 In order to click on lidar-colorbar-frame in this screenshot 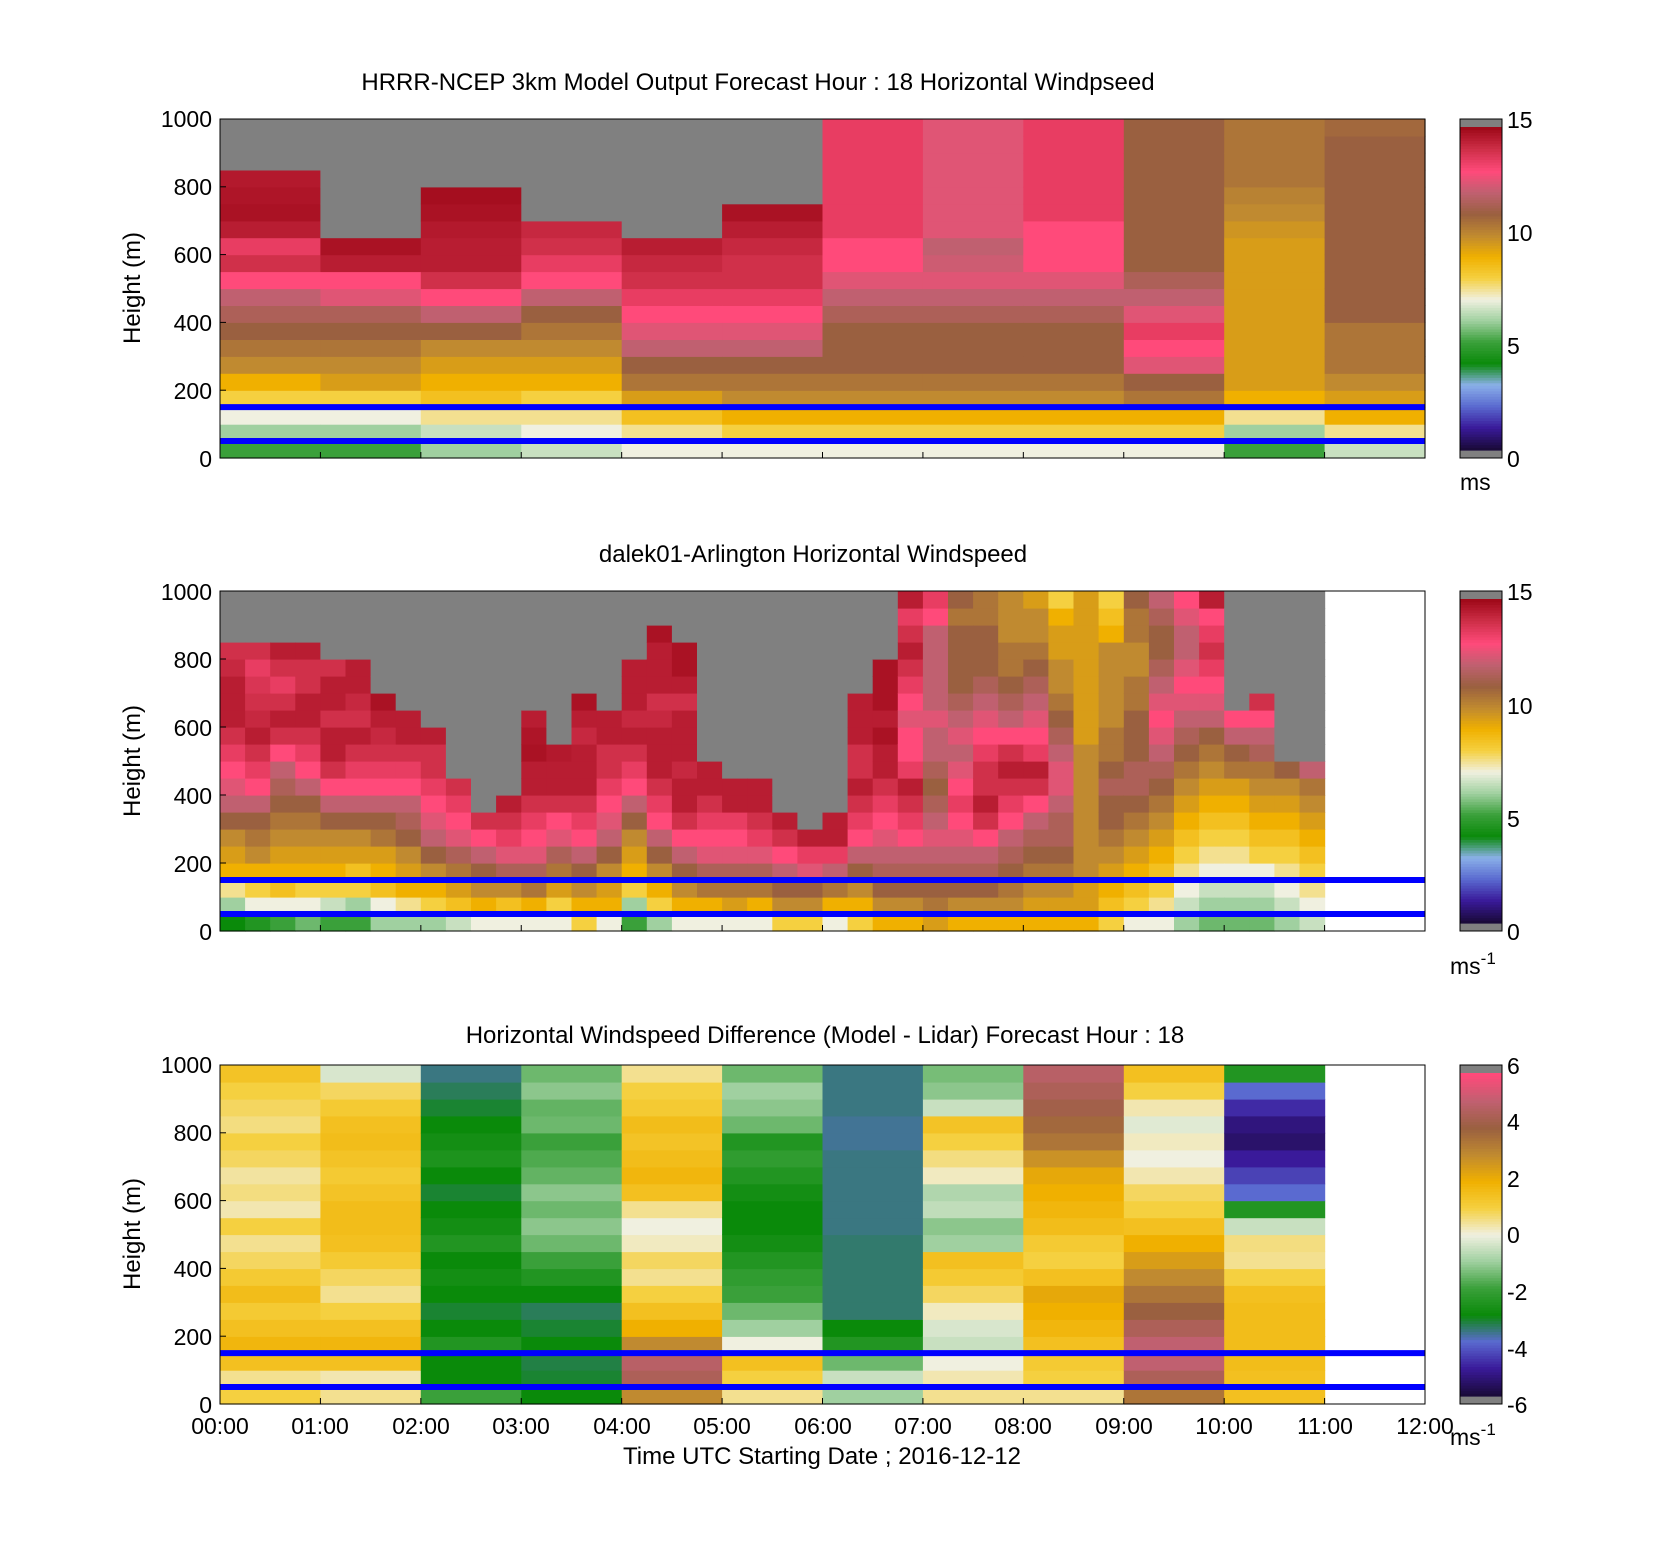, I will do `click(1481, 761)`.